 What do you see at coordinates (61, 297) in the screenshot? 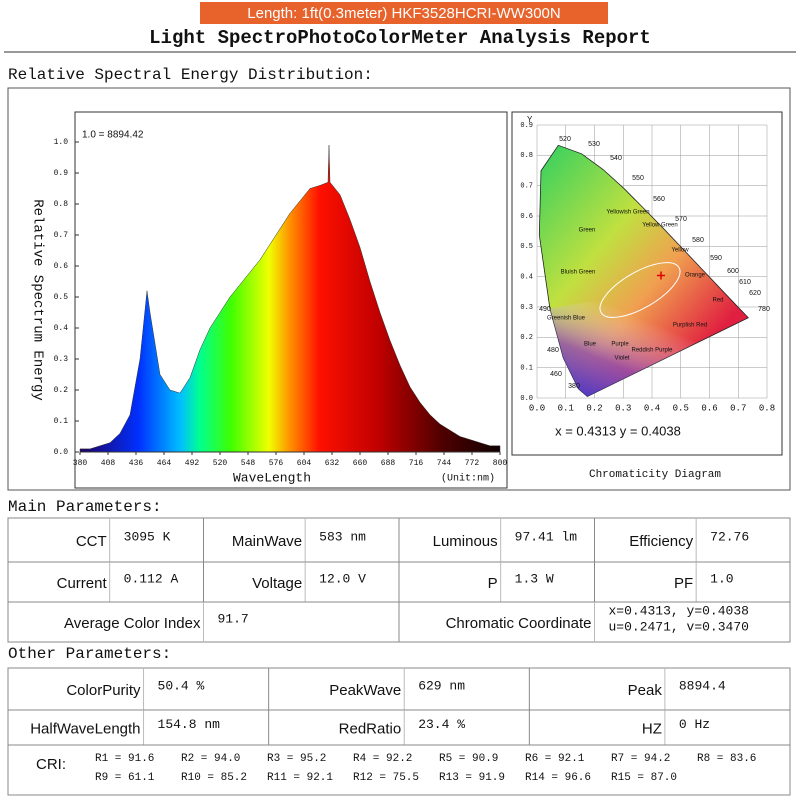
I see `y-tick-label: 0.5` at bounding box center [61, 297].